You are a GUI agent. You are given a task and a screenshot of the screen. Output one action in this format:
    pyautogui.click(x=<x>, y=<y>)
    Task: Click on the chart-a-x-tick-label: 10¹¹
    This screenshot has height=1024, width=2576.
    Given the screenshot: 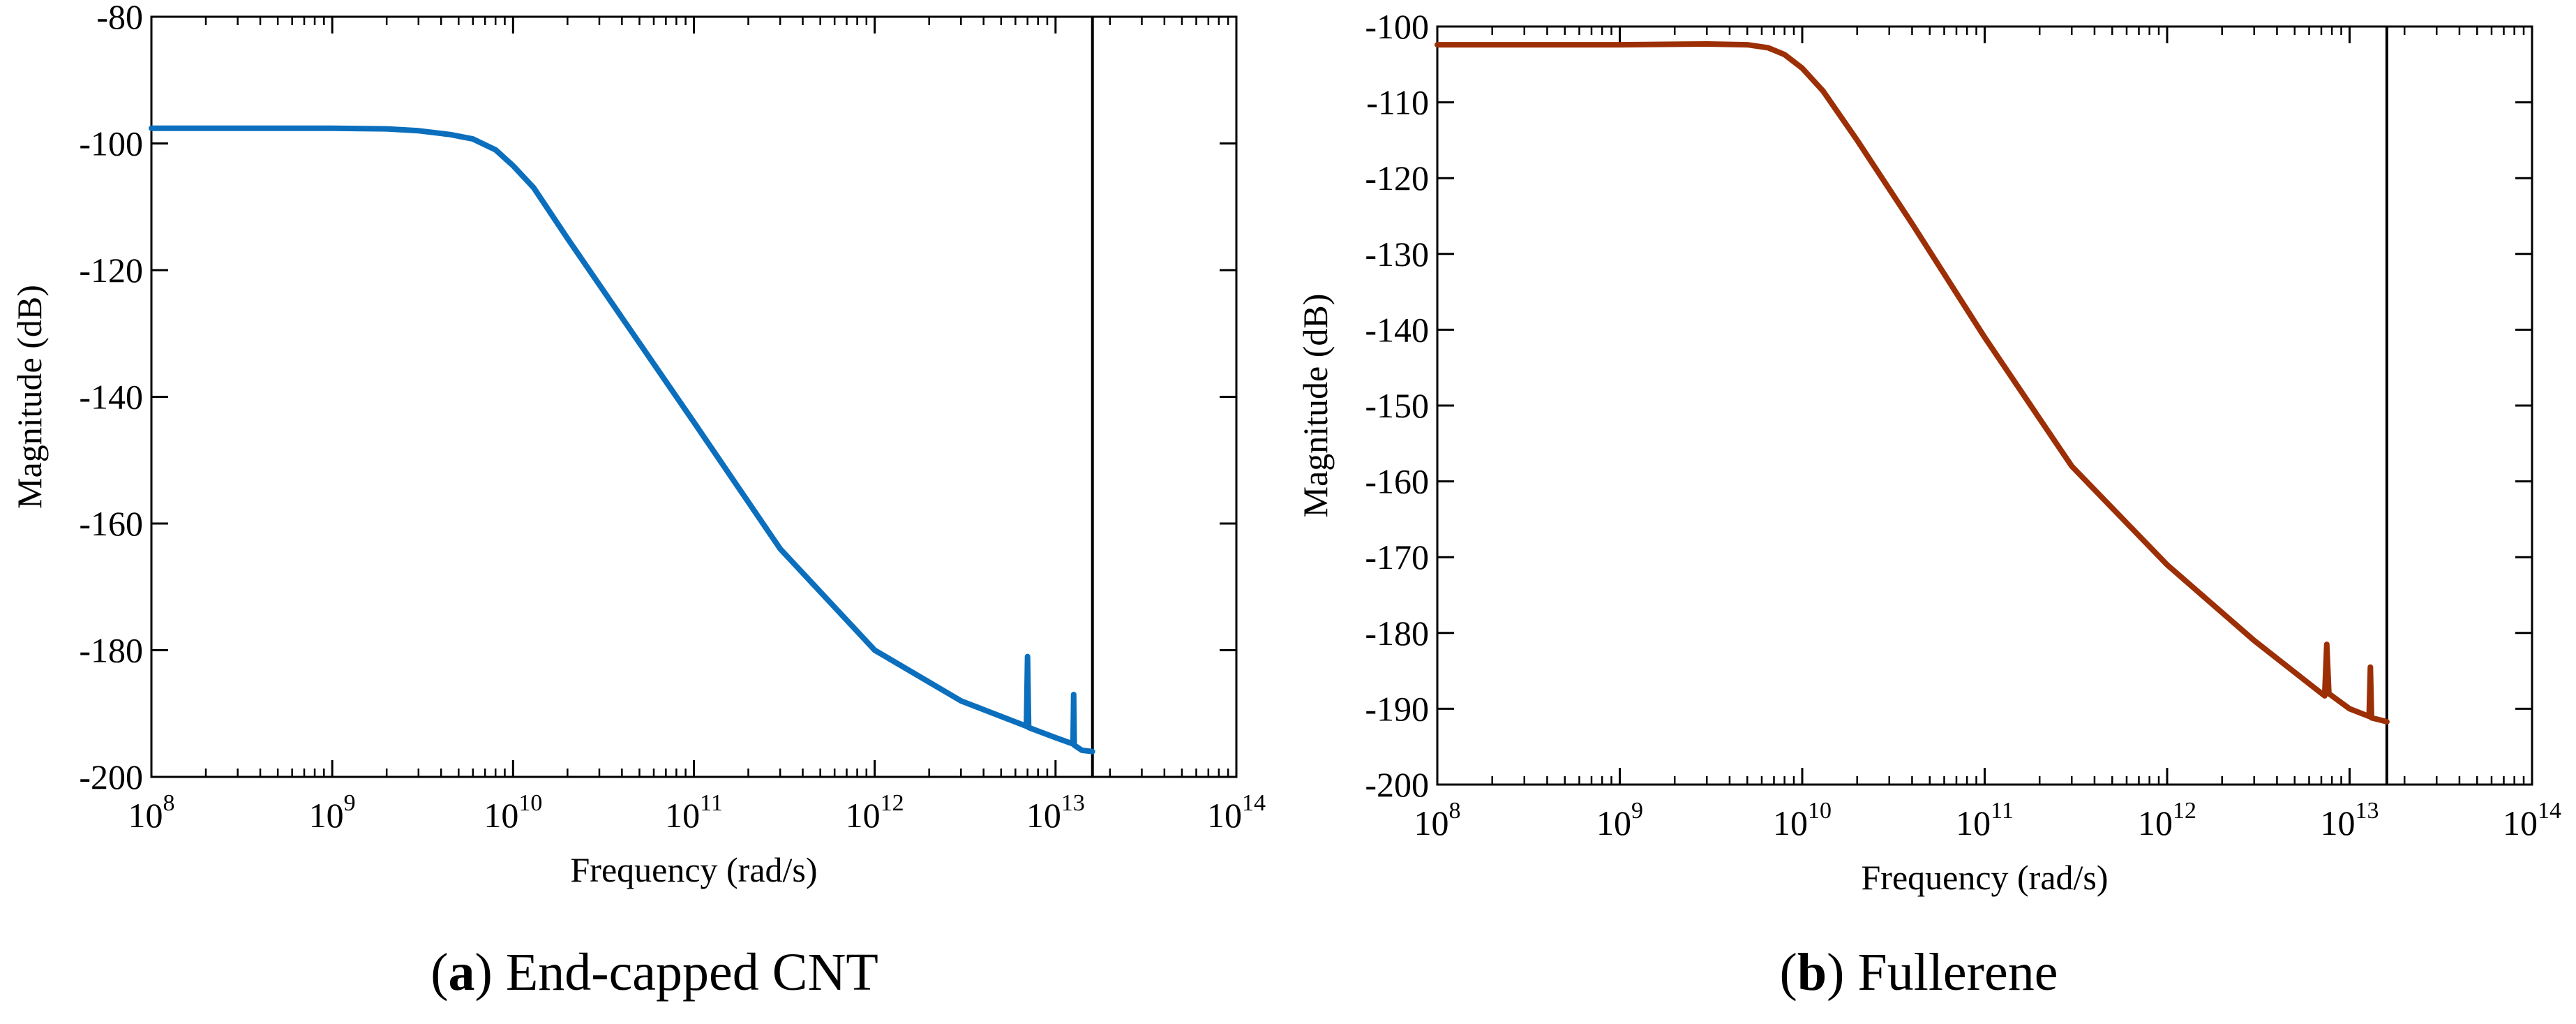 What is the action you would take?
    pyautogui.click(x=694, y=812)
    